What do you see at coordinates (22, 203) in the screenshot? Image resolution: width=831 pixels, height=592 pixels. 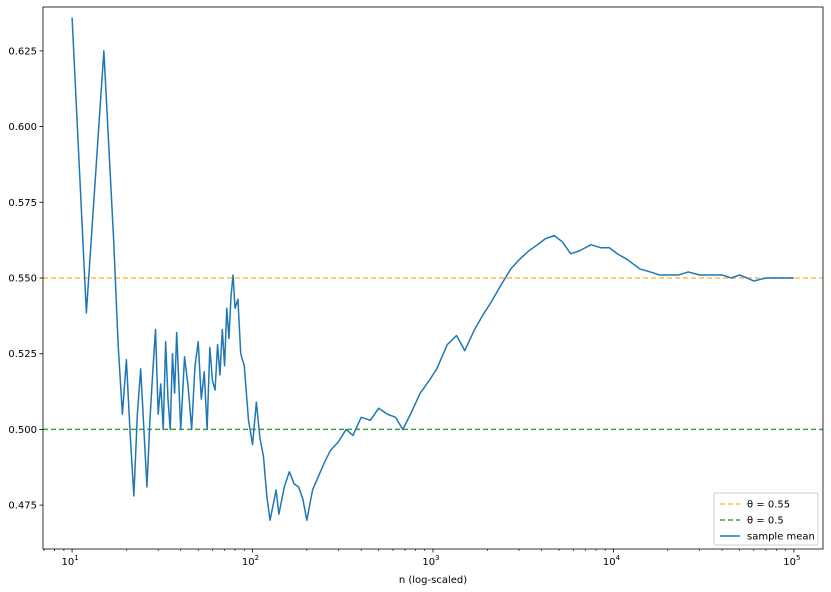 I see `y-tick-label: 0.575` at bounding box center [22, 203].